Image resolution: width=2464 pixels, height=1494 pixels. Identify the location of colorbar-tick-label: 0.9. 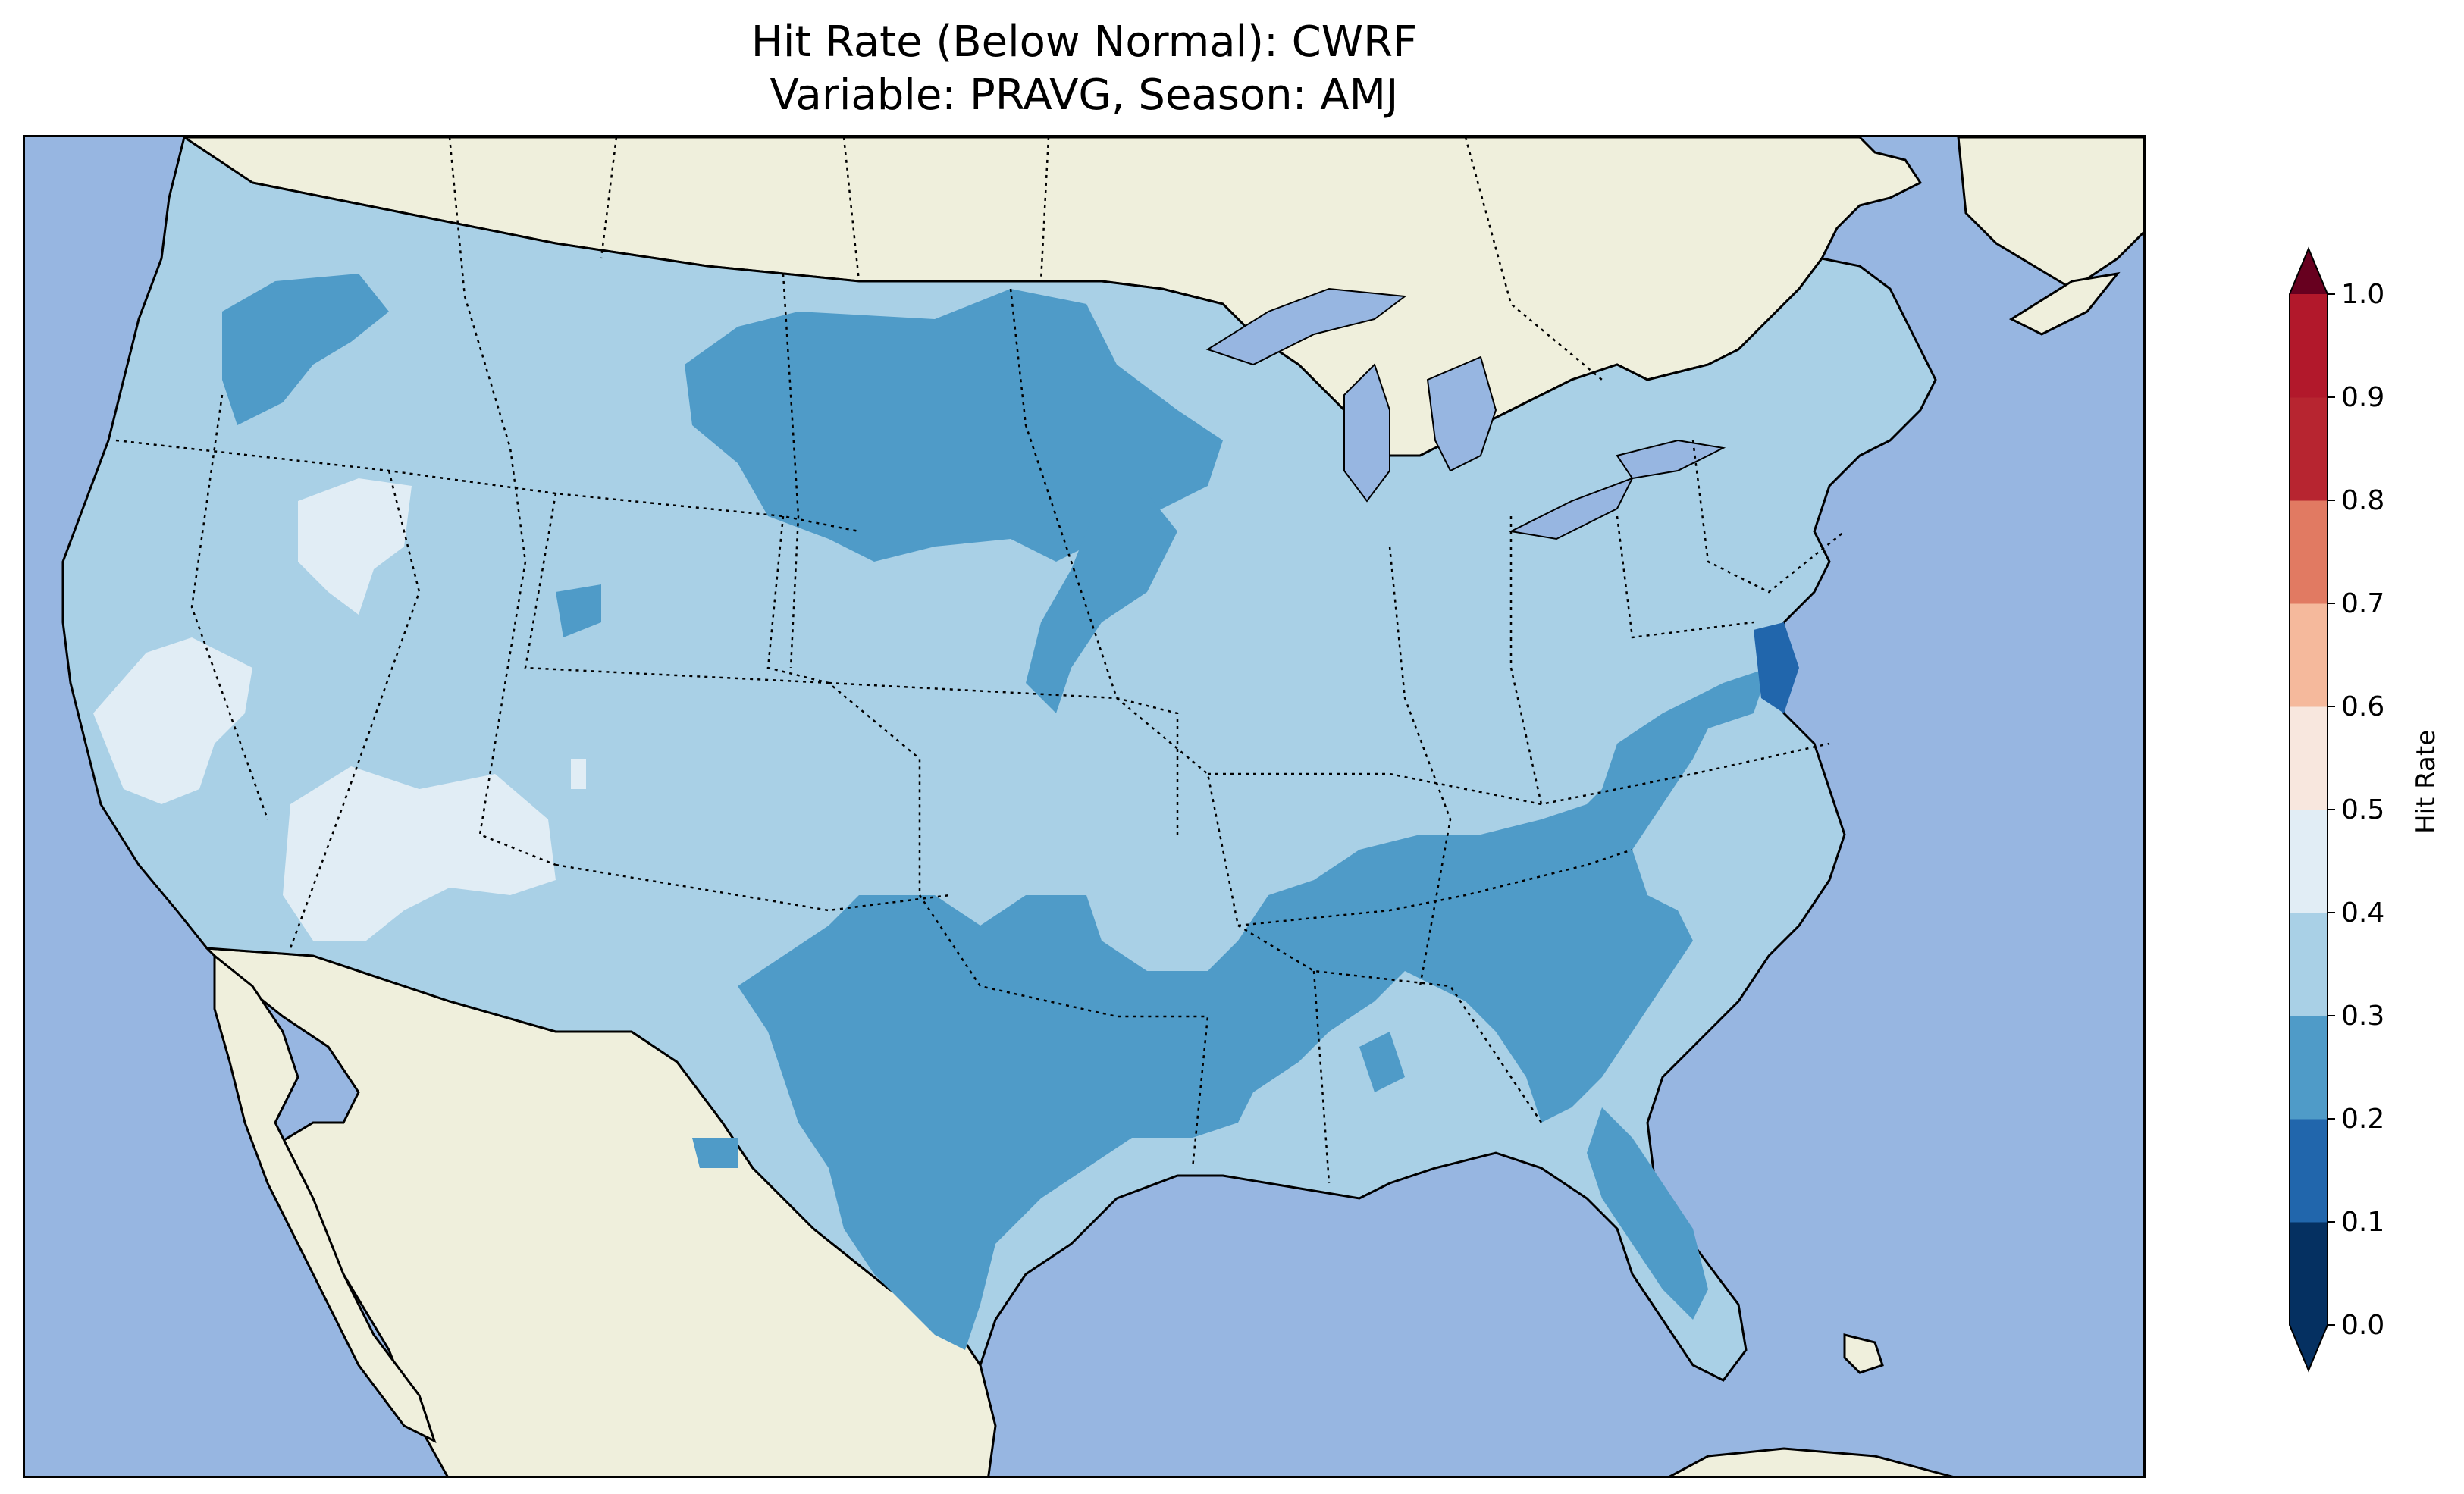
(2362, 397).